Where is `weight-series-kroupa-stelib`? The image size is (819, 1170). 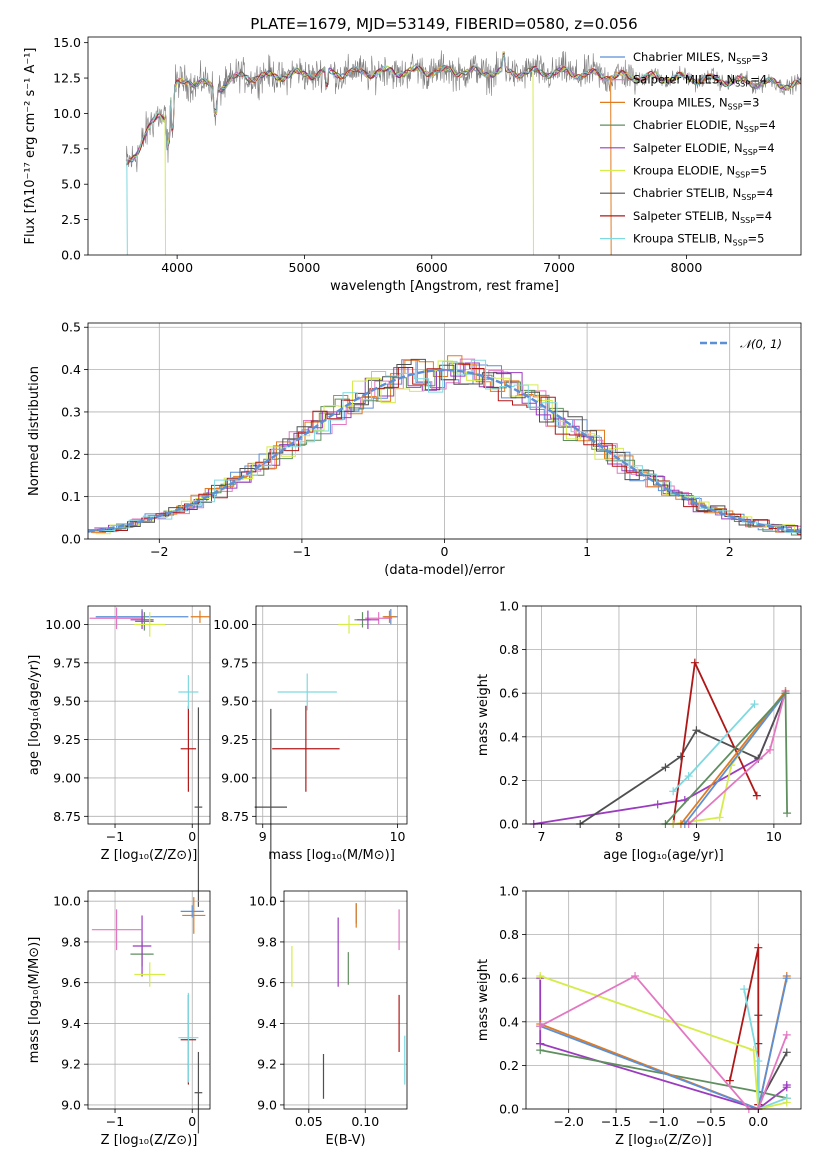
weight-series-kroupa-stelib is located at coordinates (714, 748).